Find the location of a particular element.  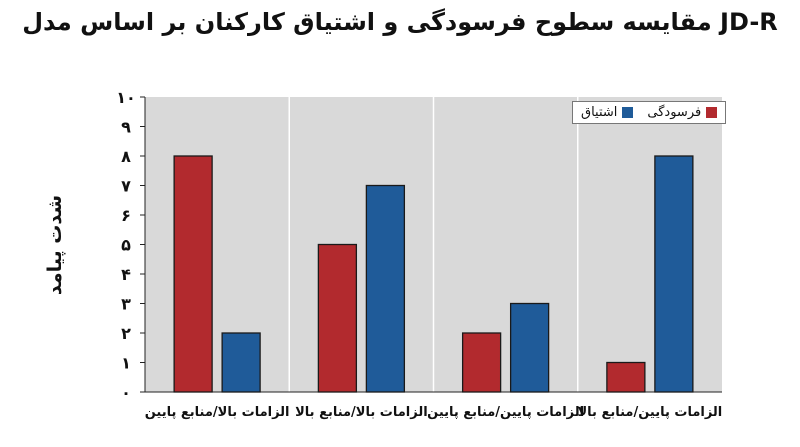

x-tick-label: الزامات پایین/منابع پایین is located at coordinates (505, 412).